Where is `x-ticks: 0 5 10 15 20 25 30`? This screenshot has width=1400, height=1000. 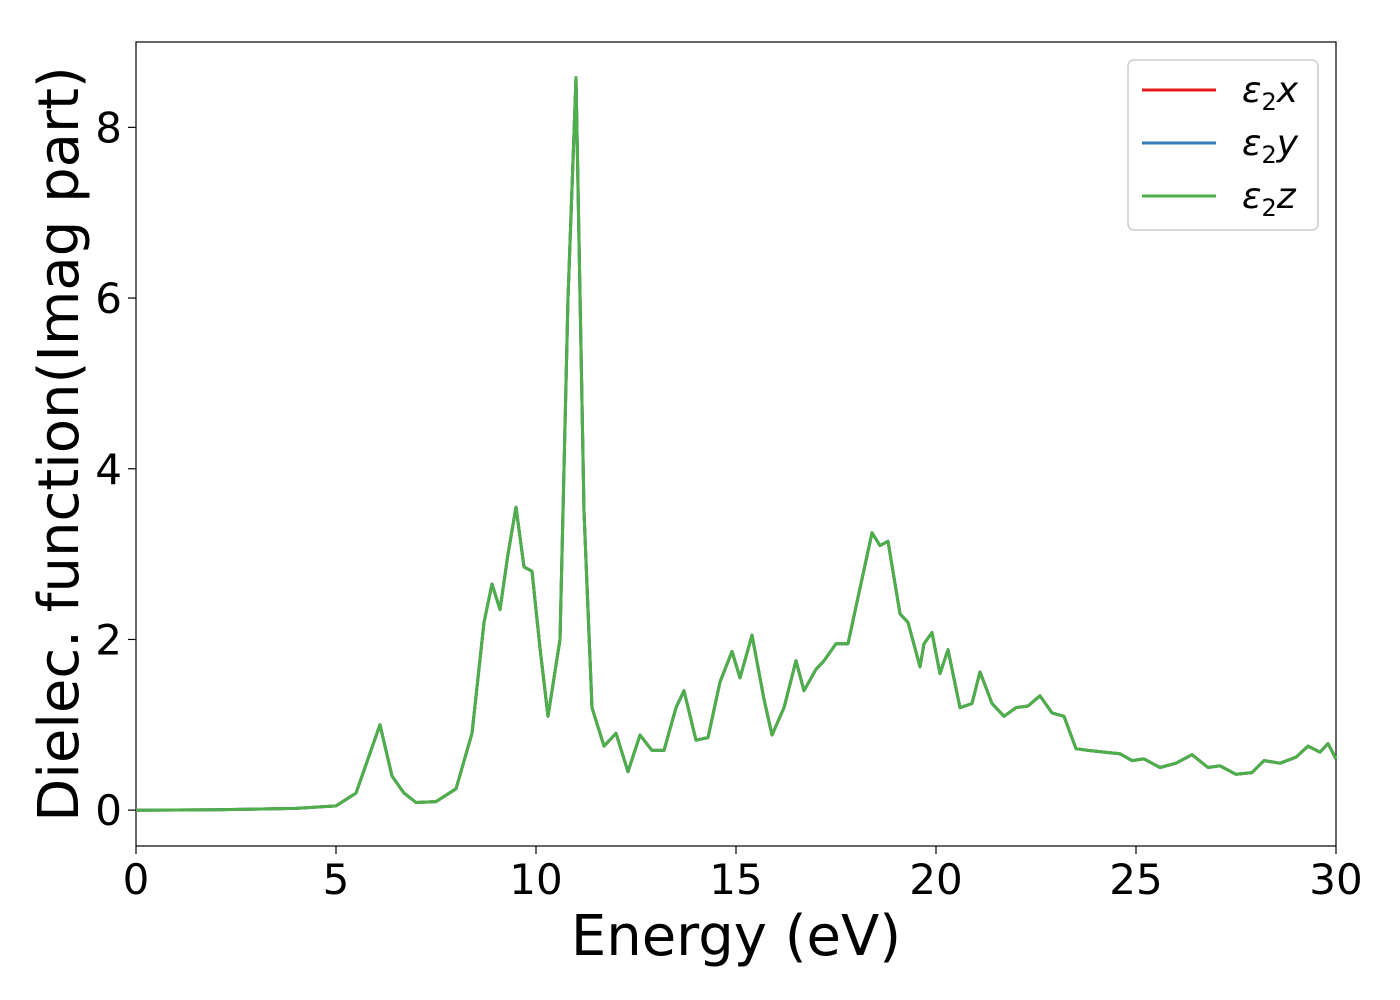 x-ticks: 0 5 10 15 20 25 30 is located at coordinates (743, 875).